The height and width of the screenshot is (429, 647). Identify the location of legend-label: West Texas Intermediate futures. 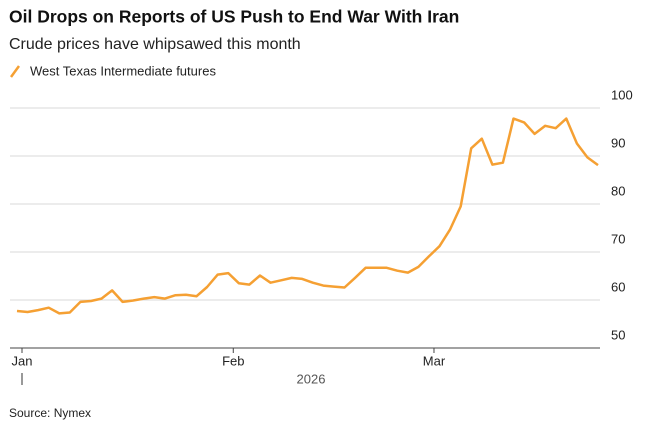
(123, 70).